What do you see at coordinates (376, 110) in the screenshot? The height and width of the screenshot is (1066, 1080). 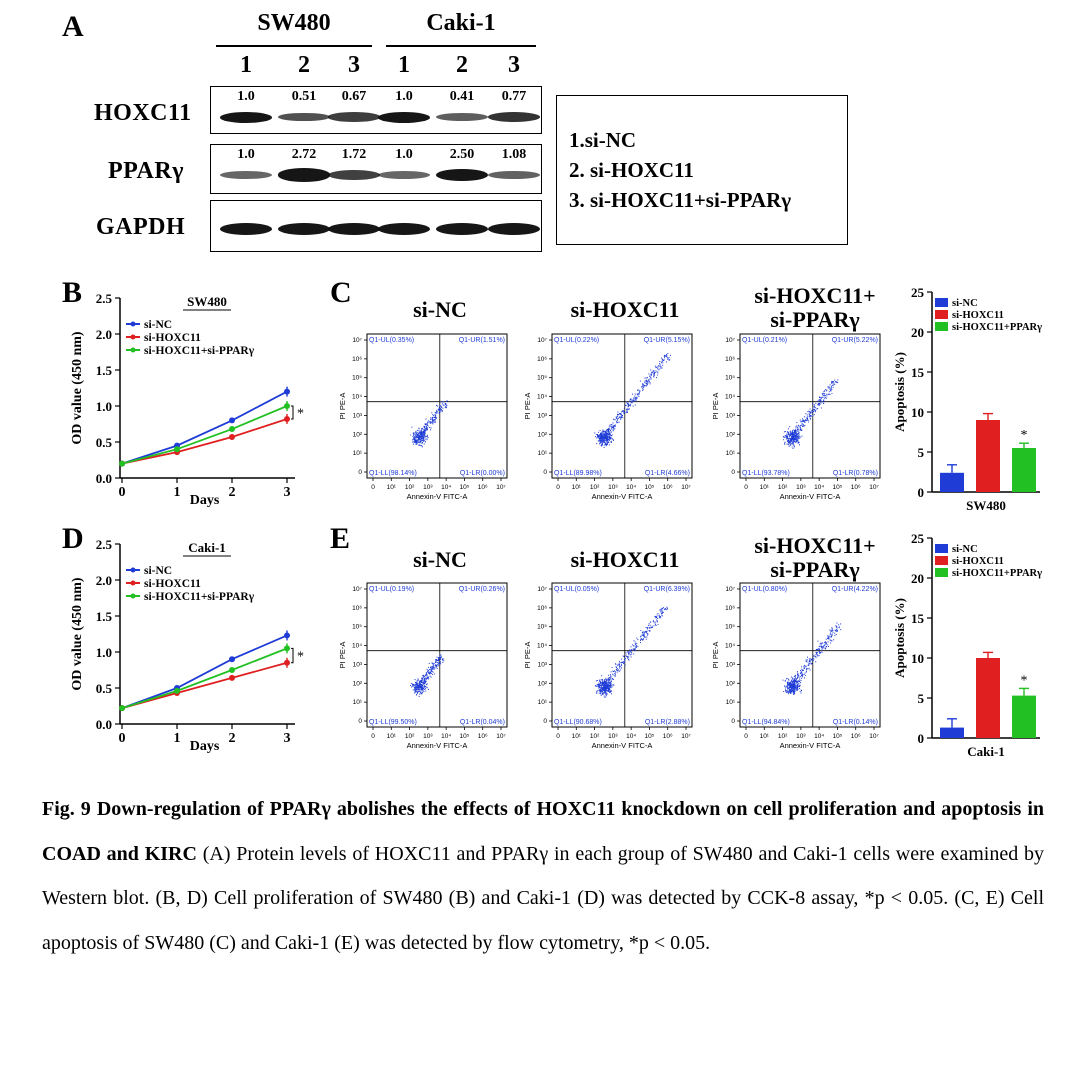 I see `blot-strip-hoxc11` at bounding box center [376, 110].